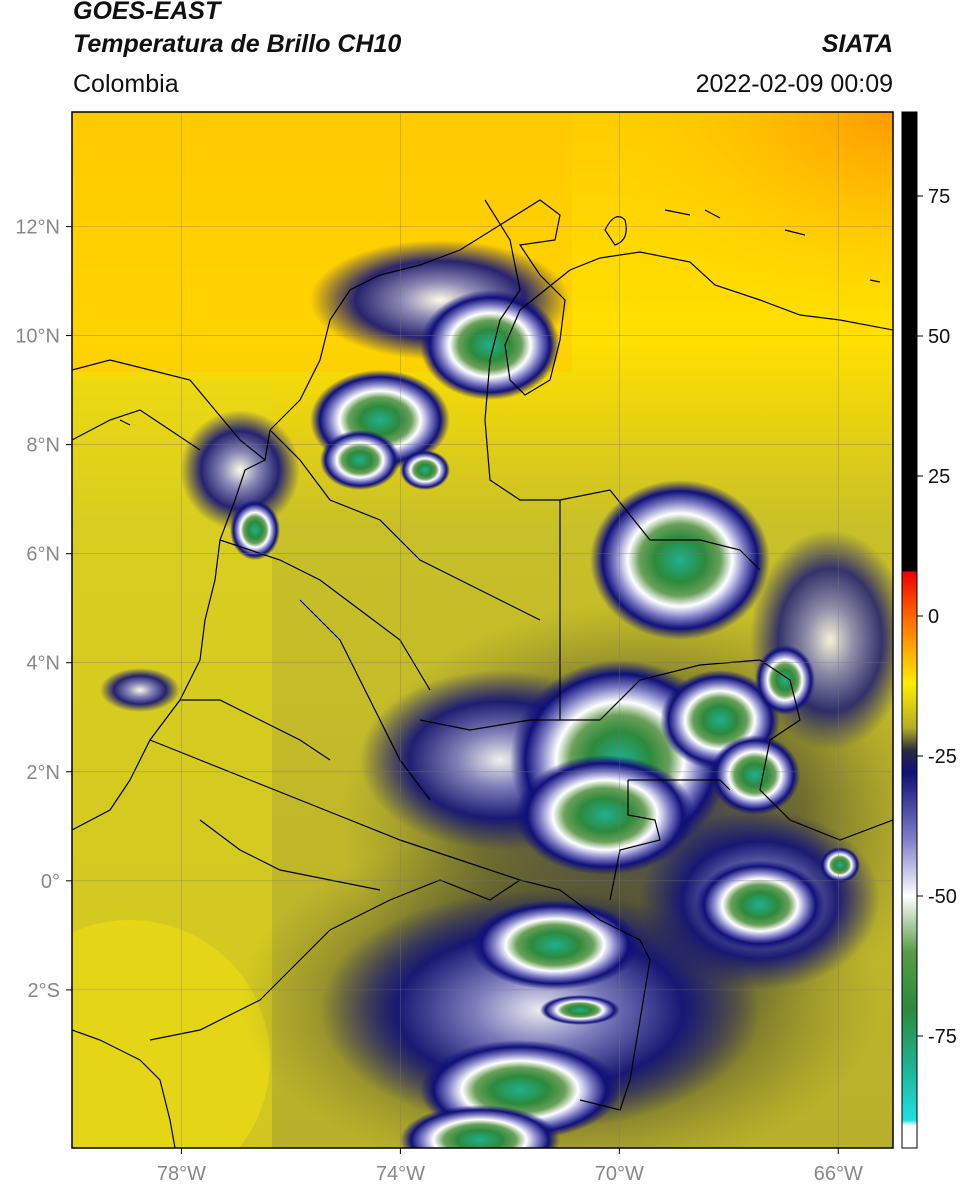 The height and width of the screenshot is (1190, 966). What do you see at coordinates (43, 664) in the screenshot?
I see `lat-tick-label: 4°N` at bounding box center [43, 664].